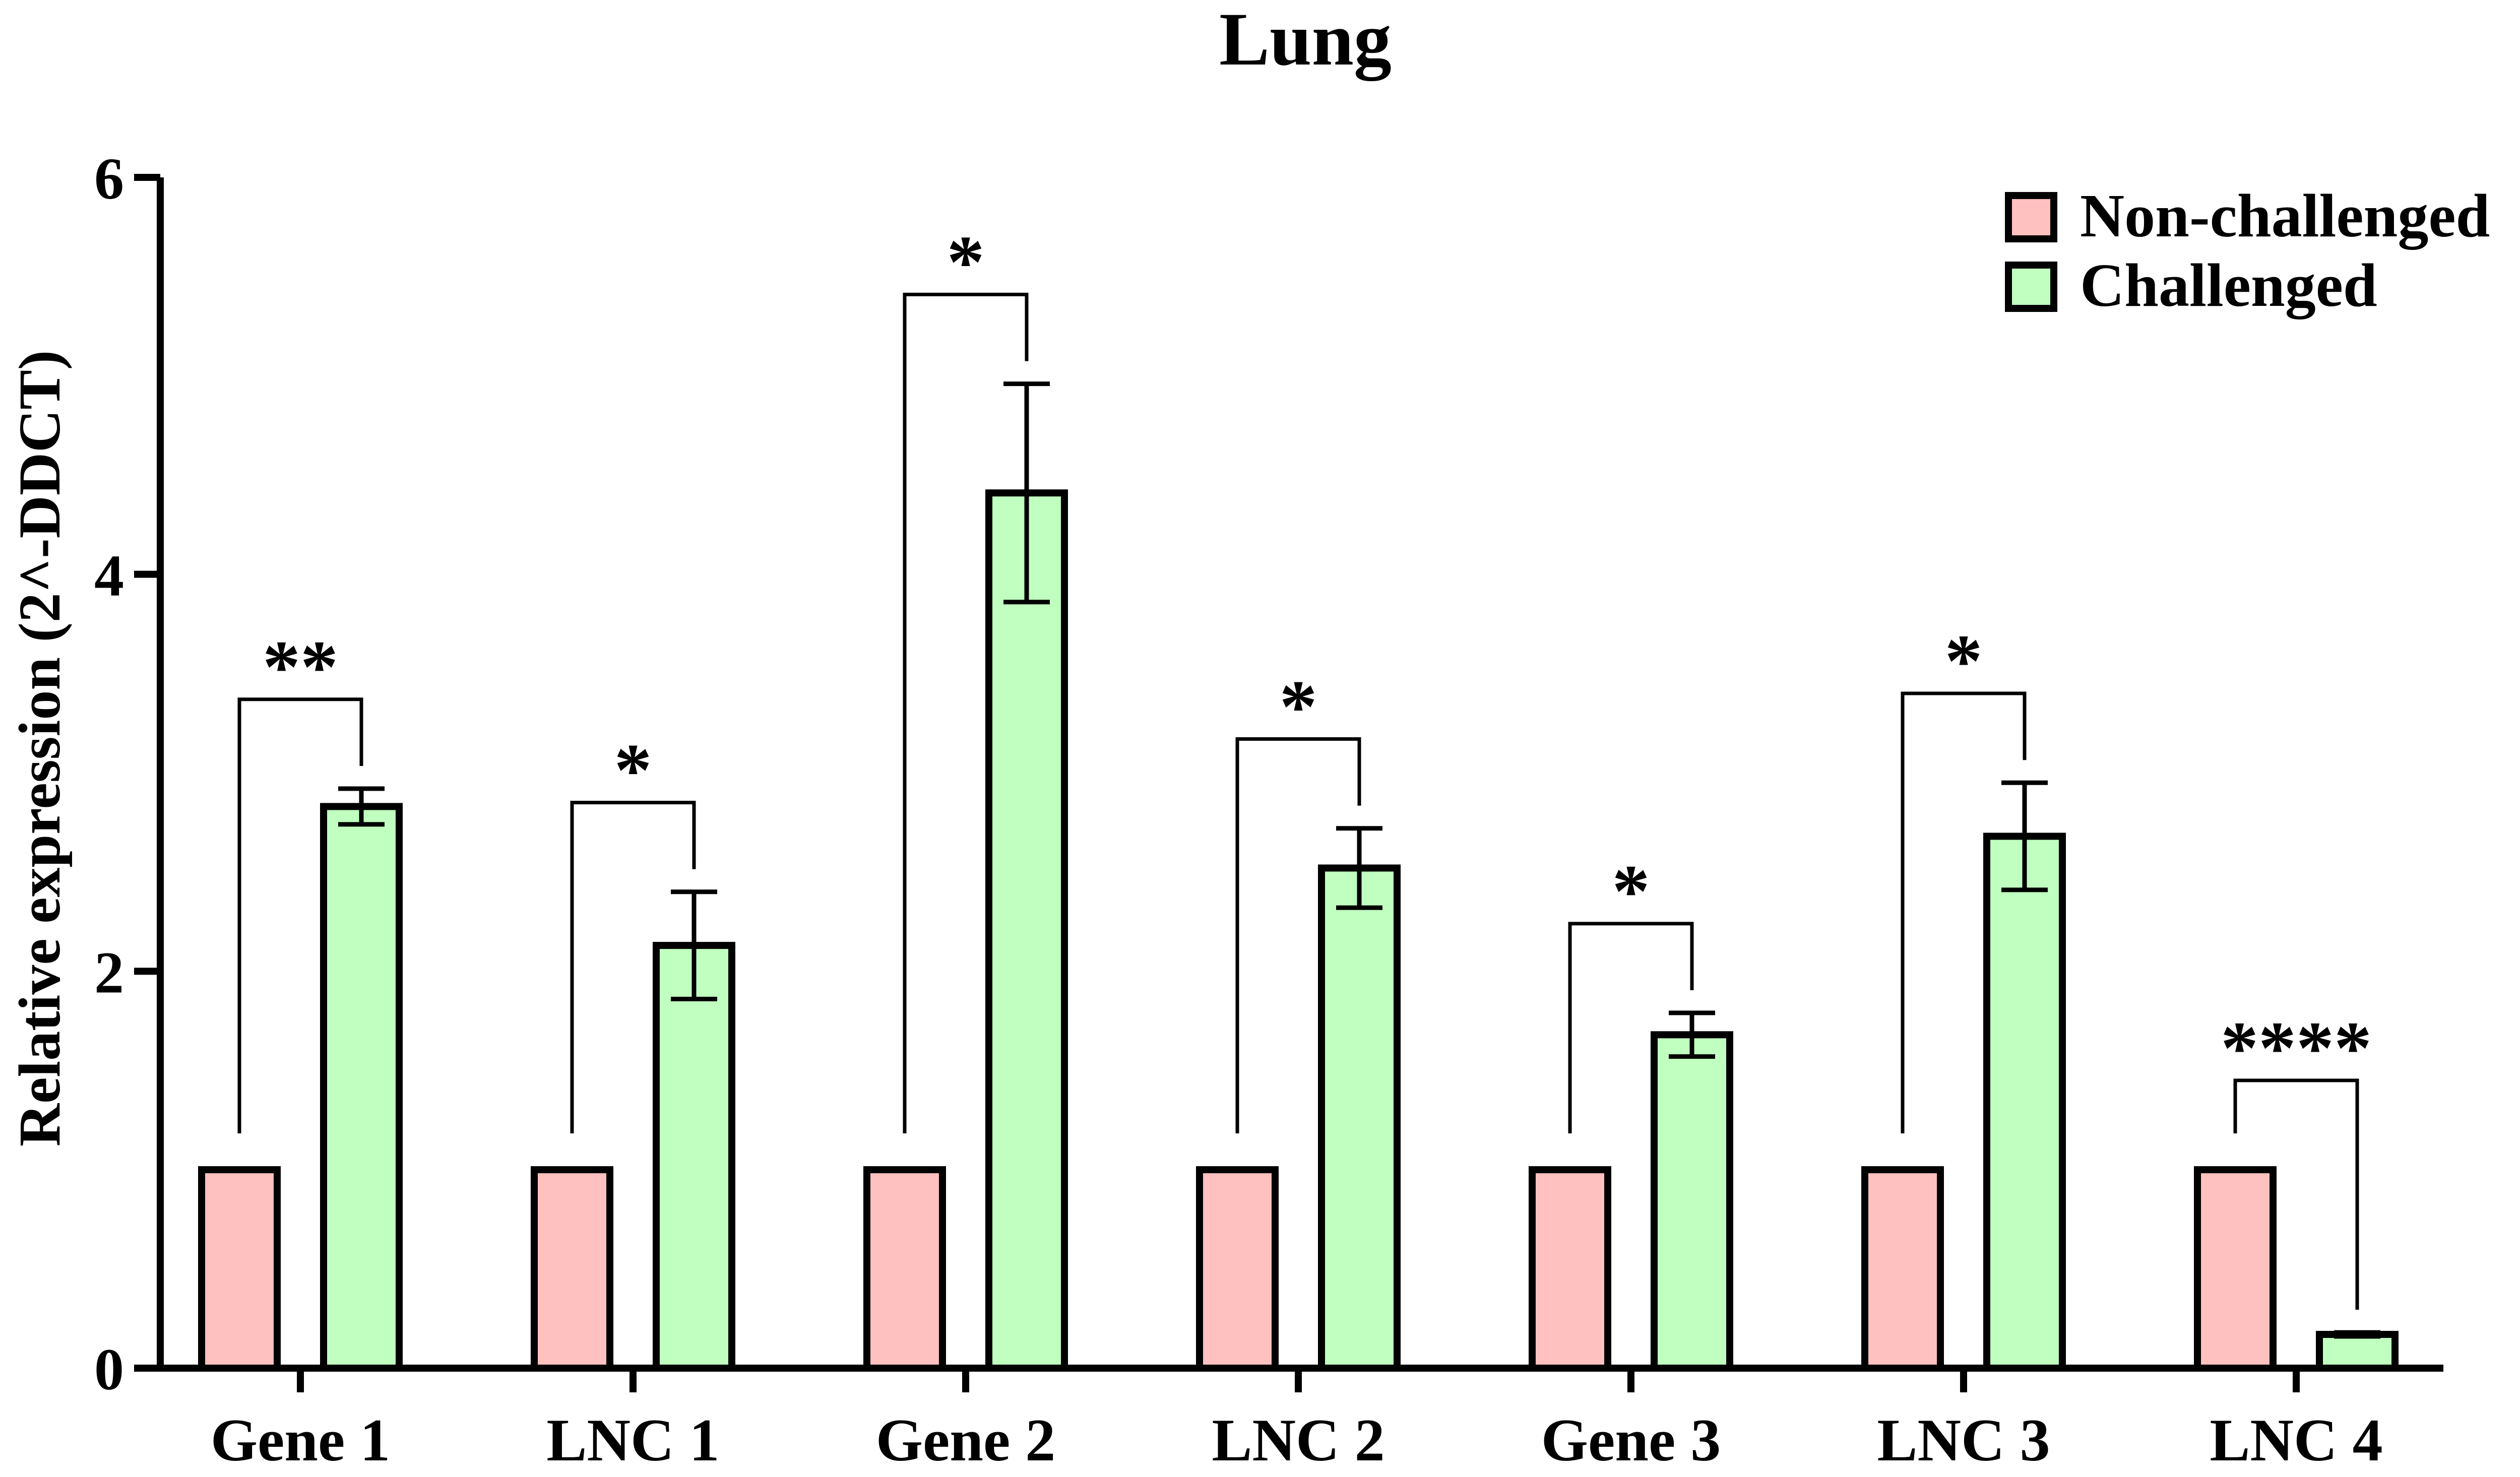 This screenshot has width=2520, height=1477. Describe the element at coordinates (2296, 1439) in the screenshot. I see `x-tick-label: LNC 4` at that location.